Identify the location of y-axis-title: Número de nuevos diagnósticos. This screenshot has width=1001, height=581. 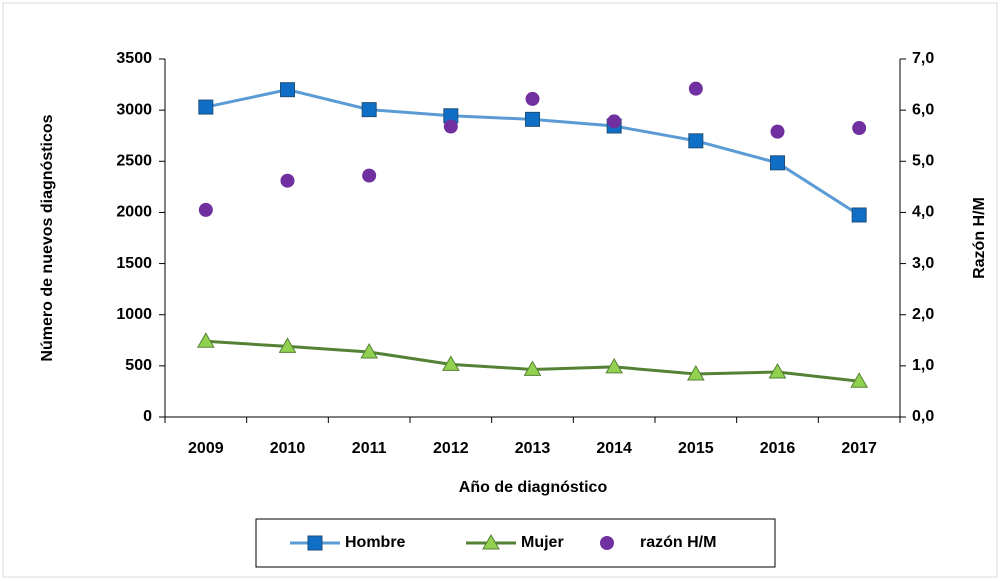
(47, 237).